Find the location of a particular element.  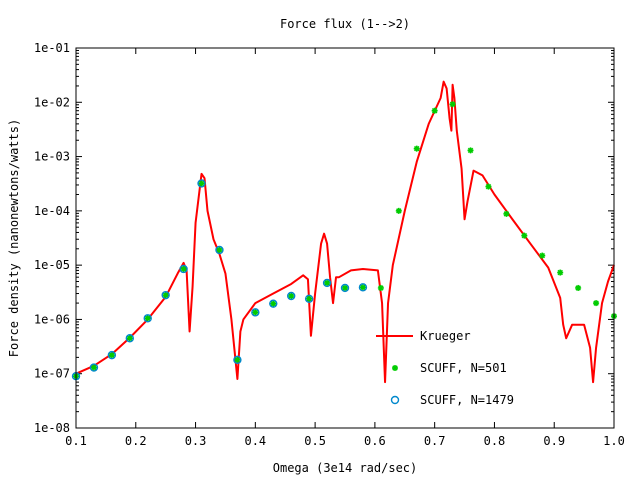

x-tick-label: 0.5 is located at coordinates (315, 441).